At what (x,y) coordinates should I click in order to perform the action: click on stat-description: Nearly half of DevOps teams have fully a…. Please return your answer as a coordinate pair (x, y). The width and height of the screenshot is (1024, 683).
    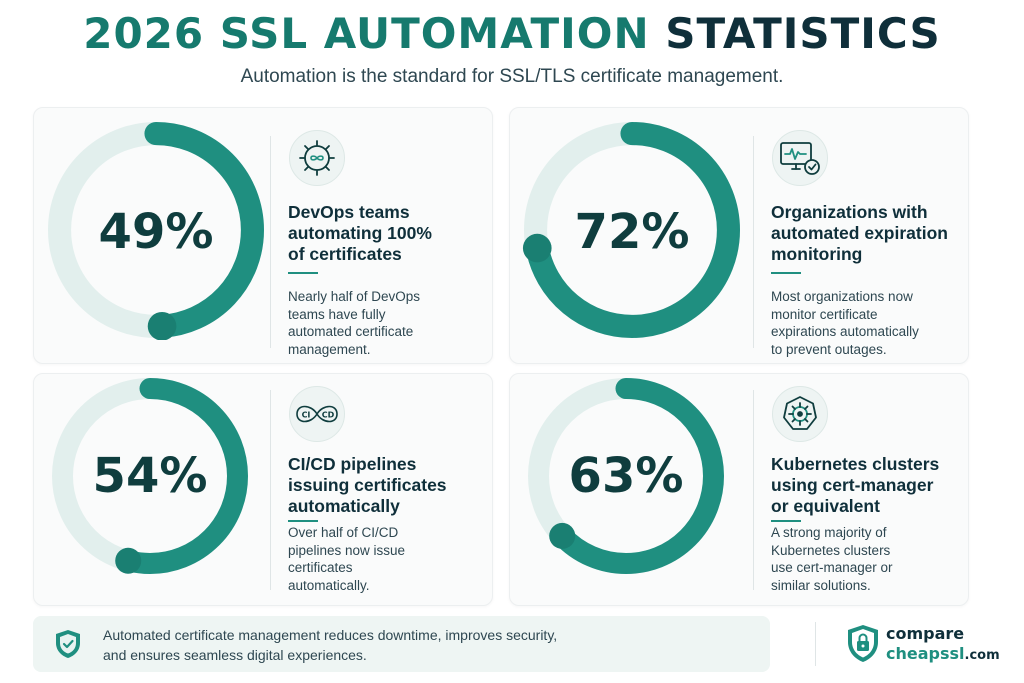
    Looking at the image, I should click on (354, 323).